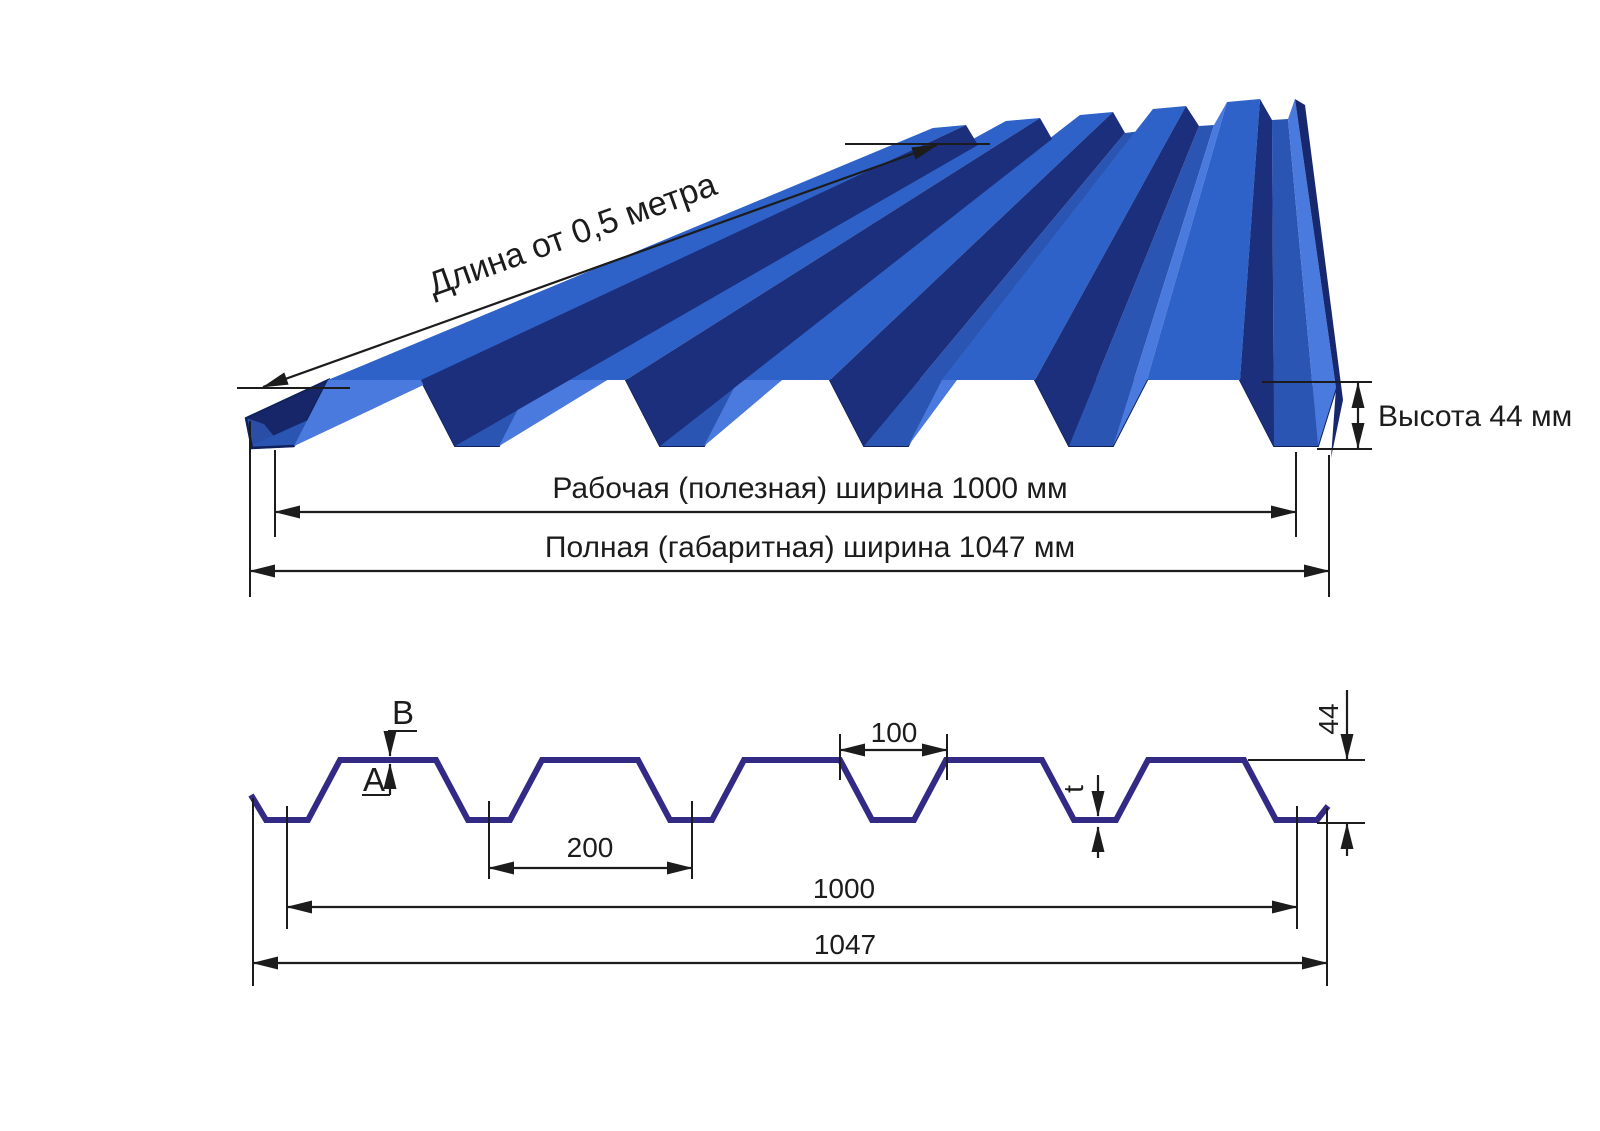 This screenshot has height=1131, width=1600. I want to click on dimension-44: 44, so click(1306, 773).